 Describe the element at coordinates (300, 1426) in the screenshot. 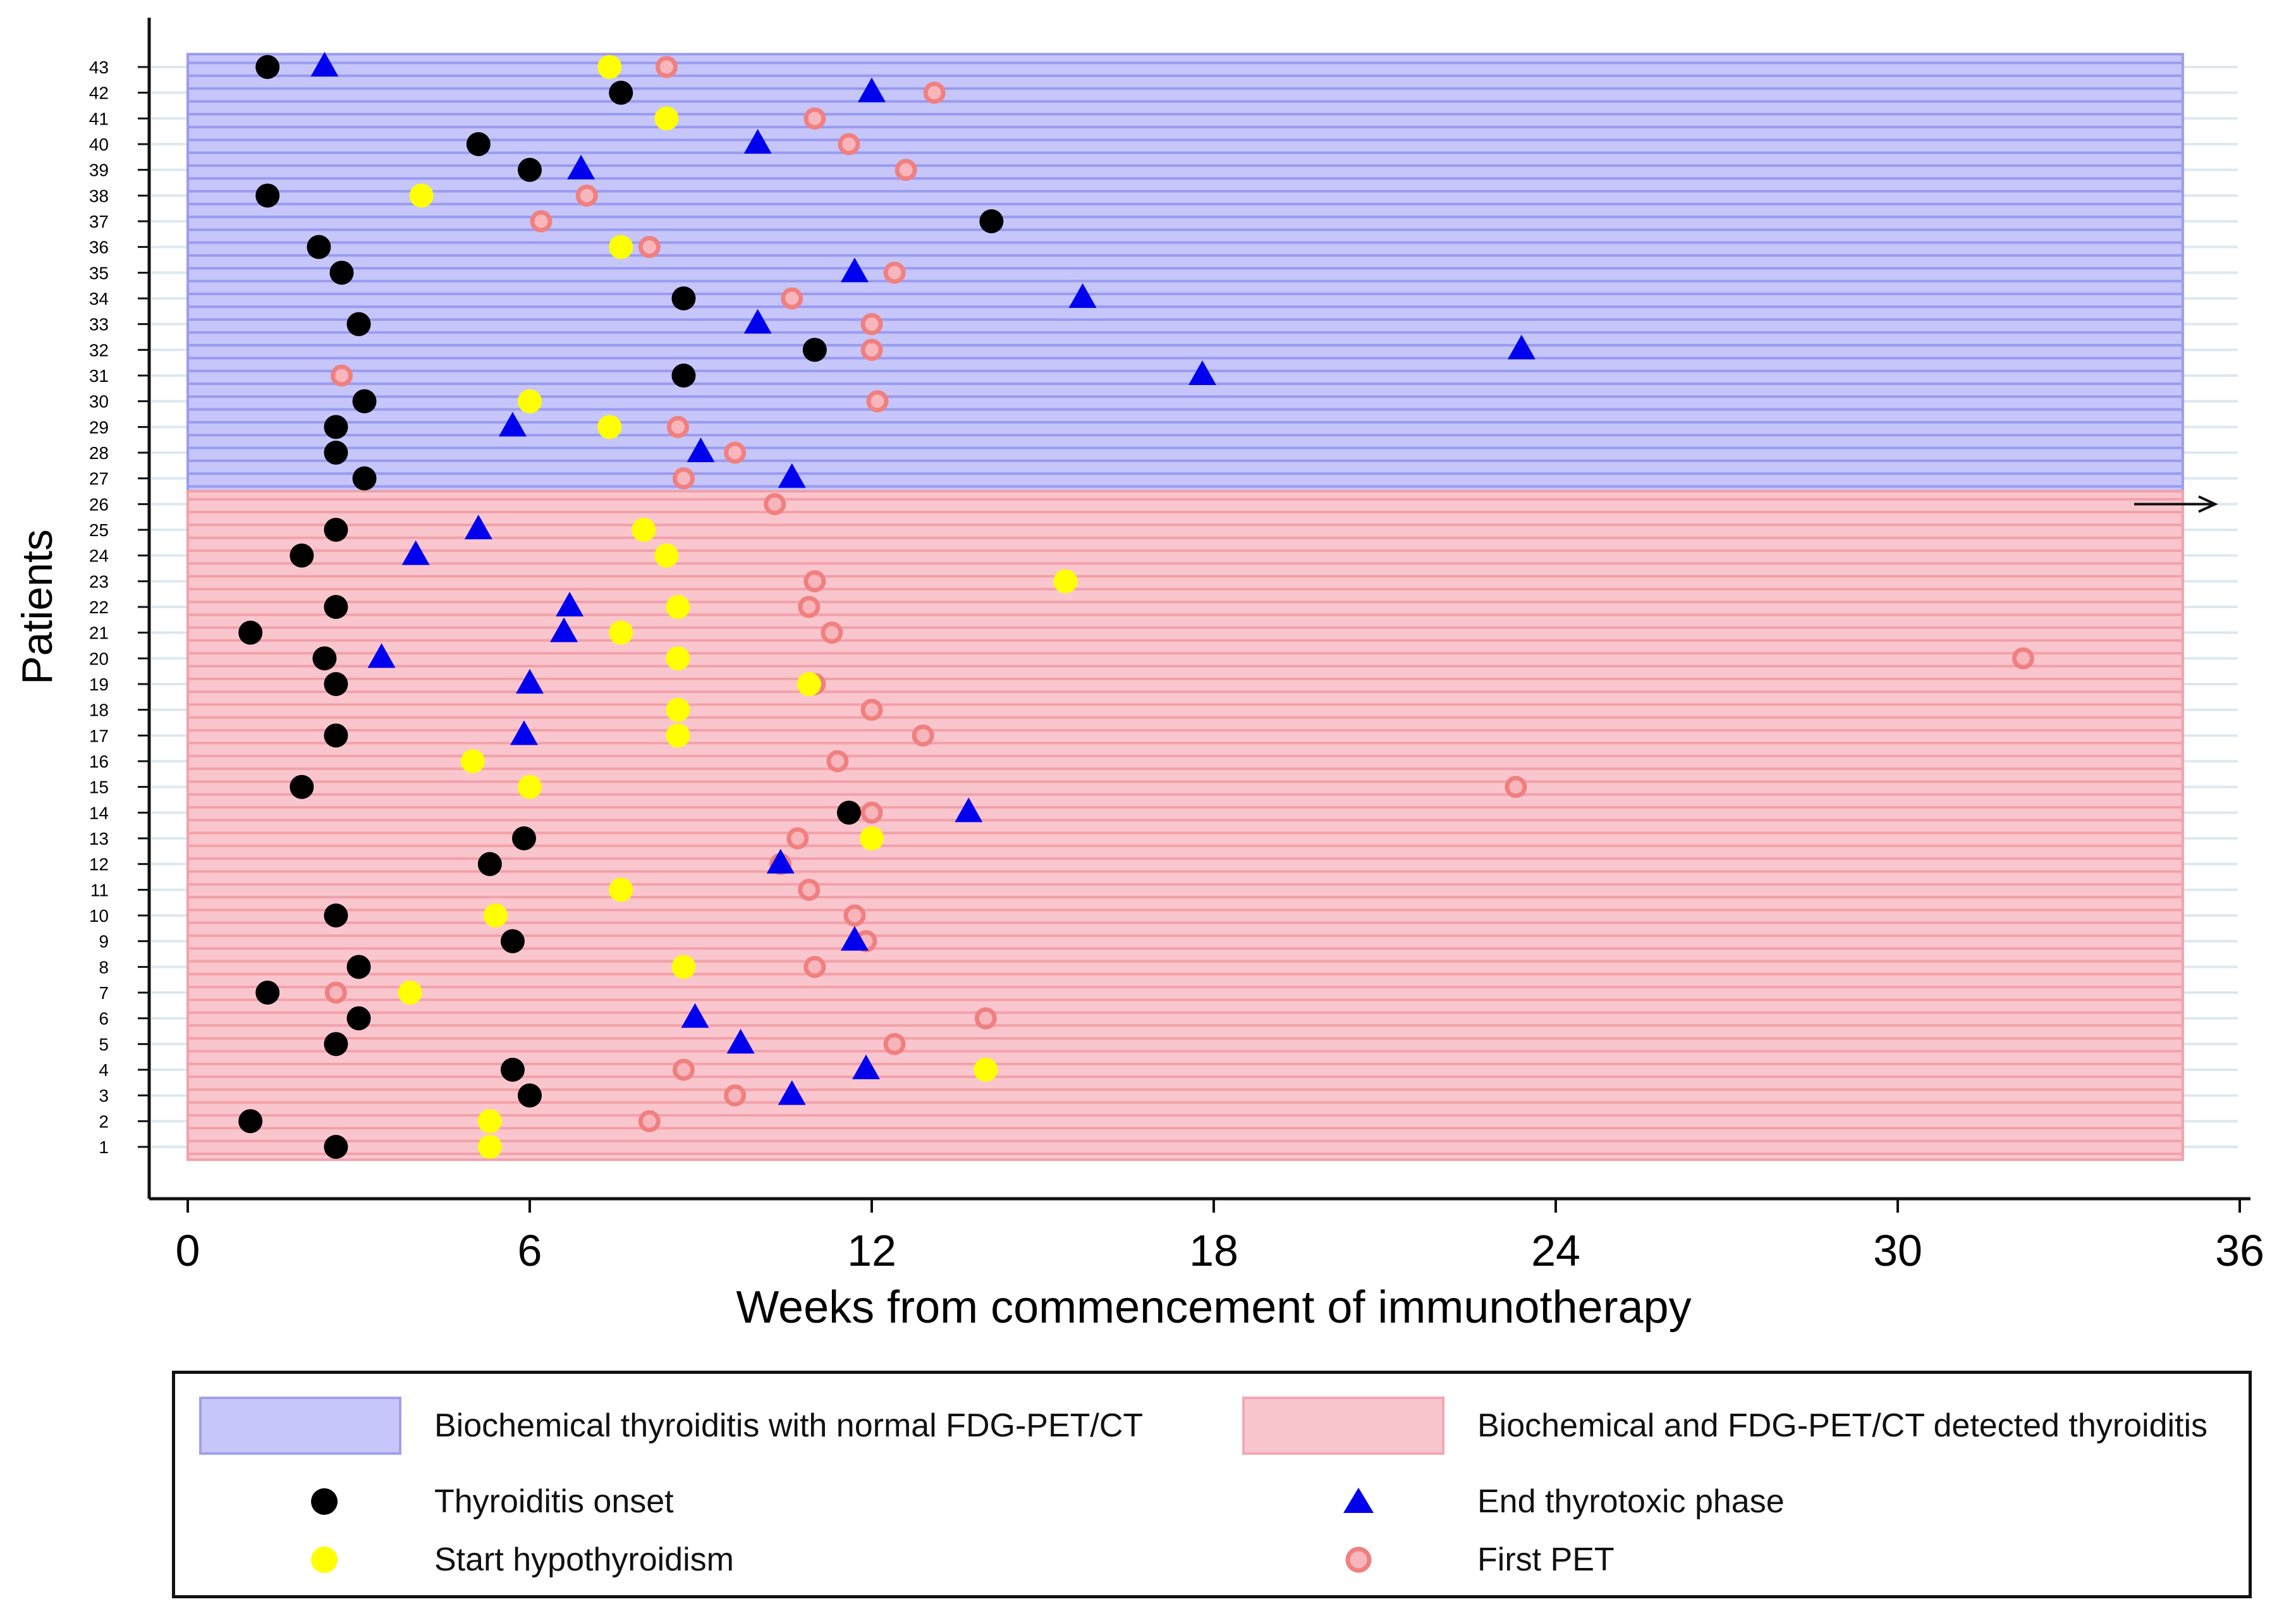

I see `legend-swatch-blue` at that location.